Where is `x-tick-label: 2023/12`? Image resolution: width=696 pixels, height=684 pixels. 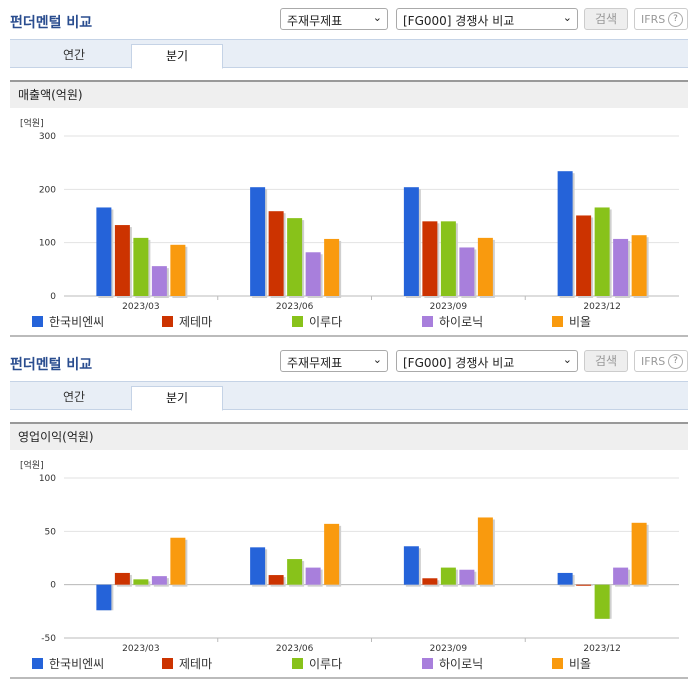 x-tick-label: 2023/12 is located at coordinates (601, 648).